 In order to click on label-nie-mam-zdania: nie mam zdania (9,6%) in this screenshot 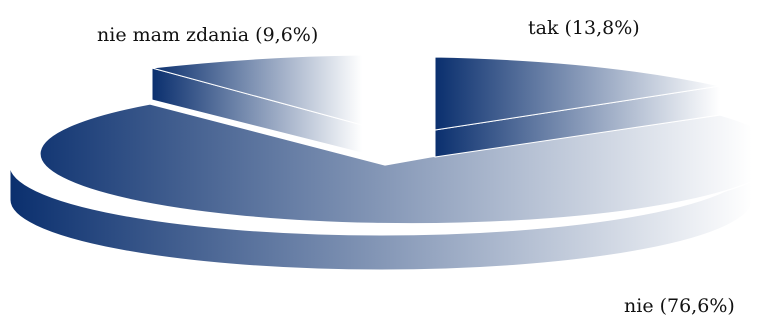, I will do `click(207, 35)`.